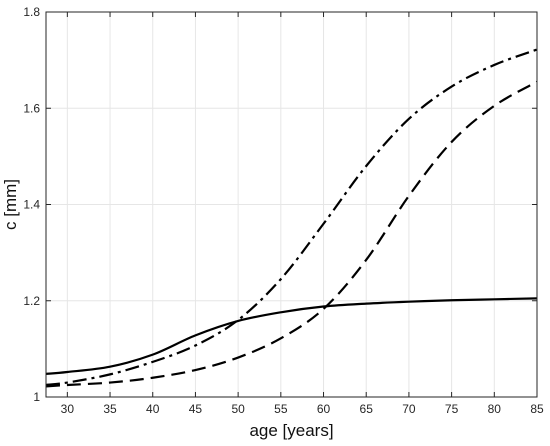 The height and width of the screenshot is (446, 550). What do you see at coordinates (324, 409) in the screenshot?
I see `x-tick-label: 60` at bounding box center [324, 409].